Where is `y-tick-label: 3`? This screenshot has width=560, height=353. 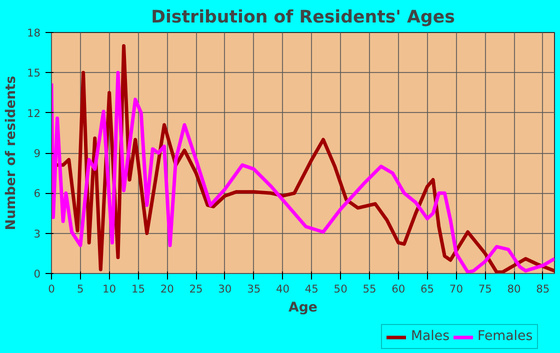
y-tick-label: 3 is located at coordinates (37, 233).